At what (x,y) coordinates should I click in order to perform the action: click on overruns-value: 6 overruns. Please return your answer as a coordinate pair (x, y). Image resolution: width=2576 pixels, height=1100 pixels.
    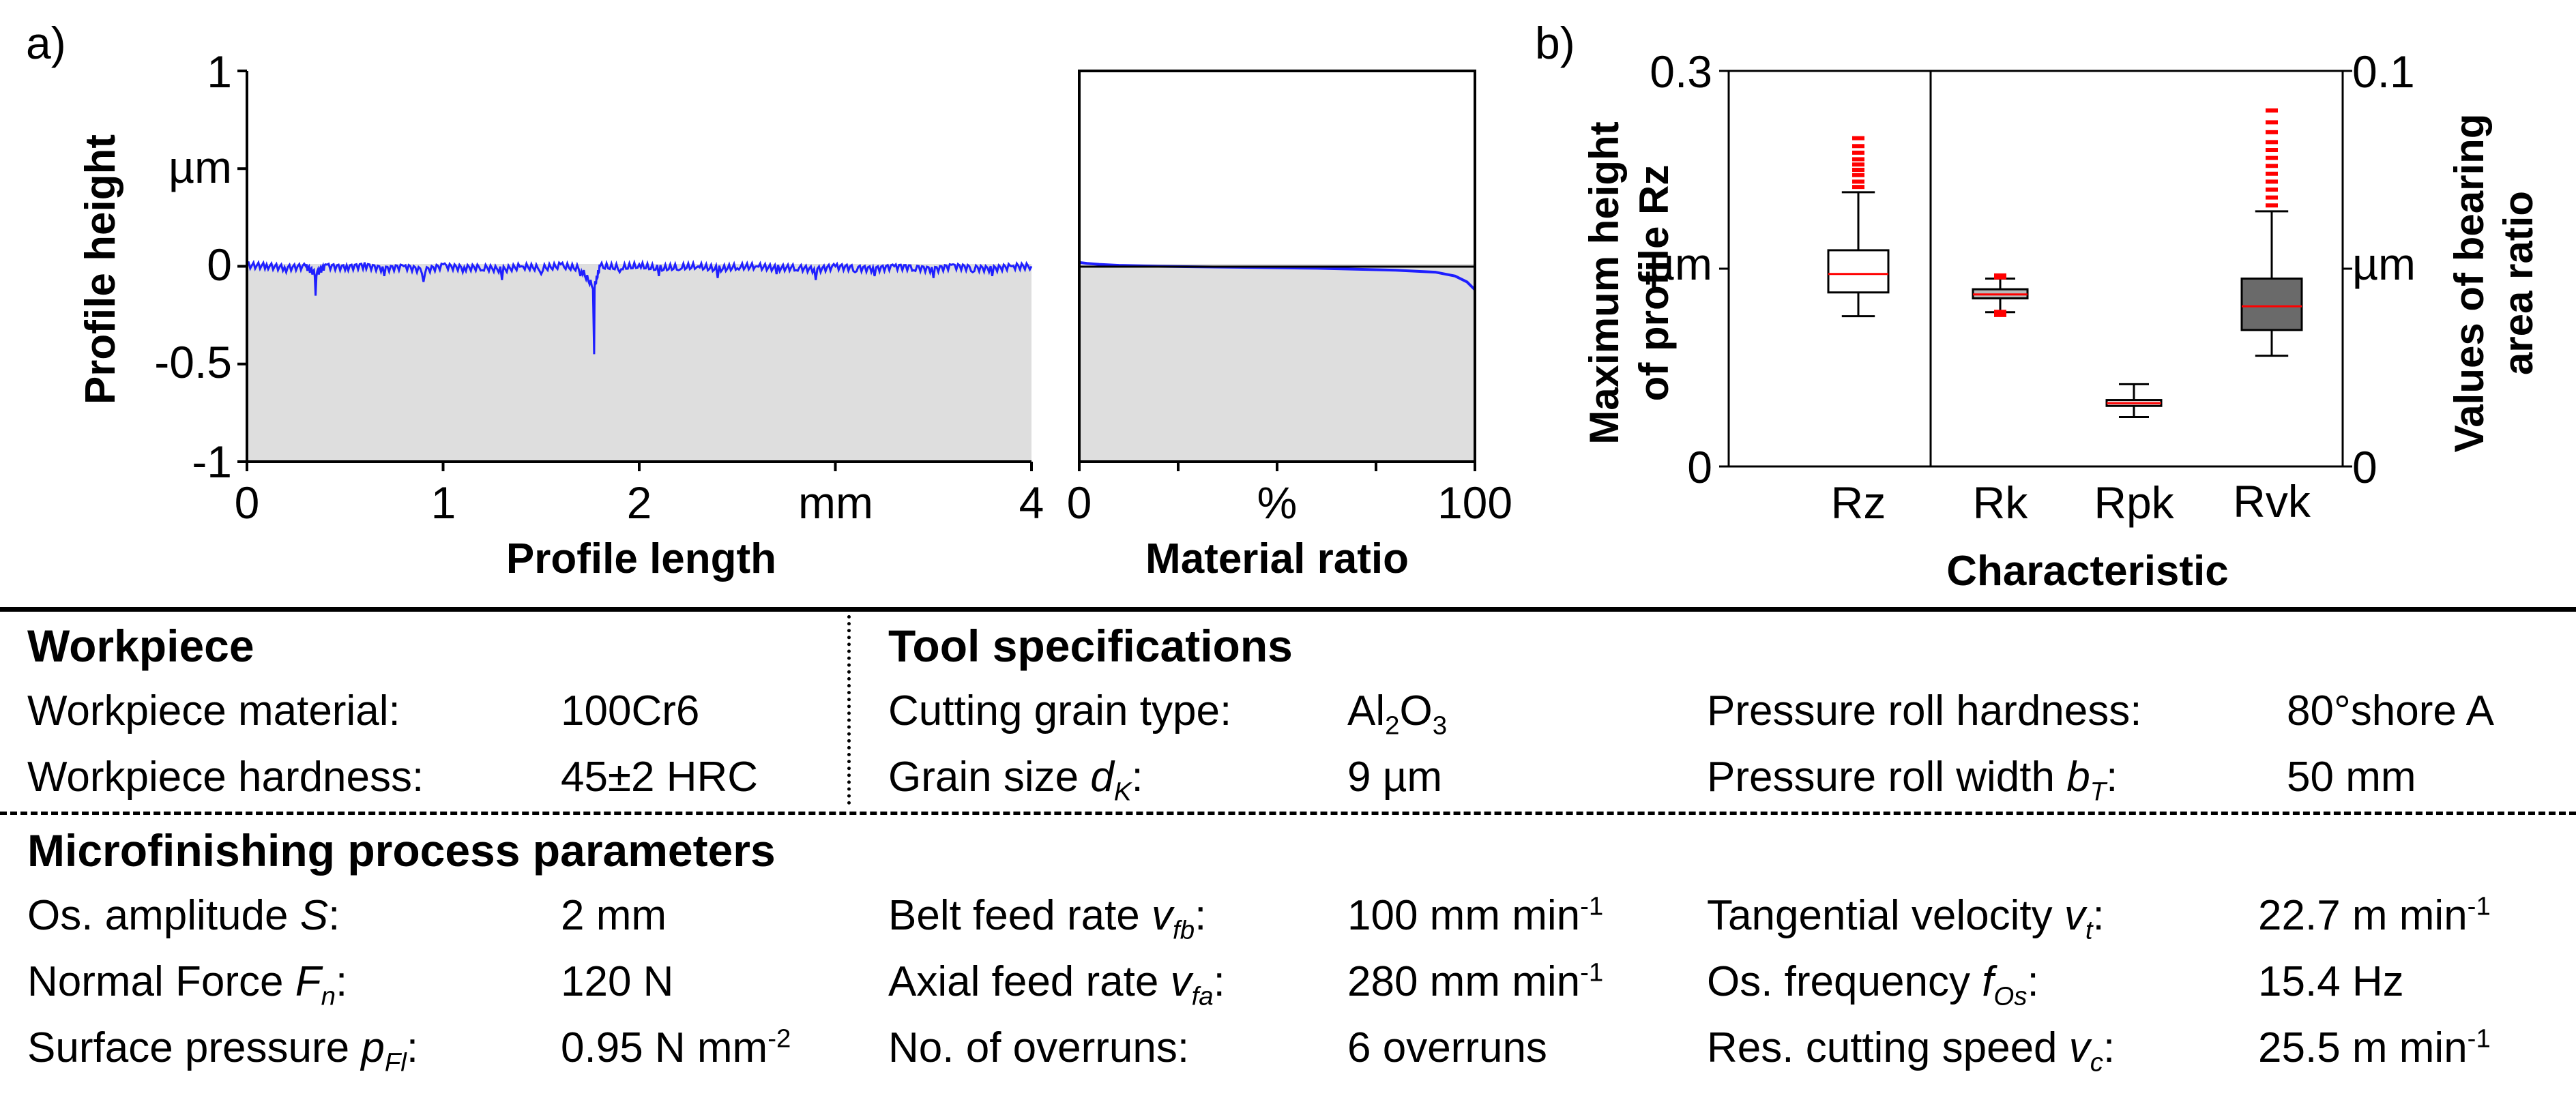
    Looking at the image, I should click on (1447, 1047).